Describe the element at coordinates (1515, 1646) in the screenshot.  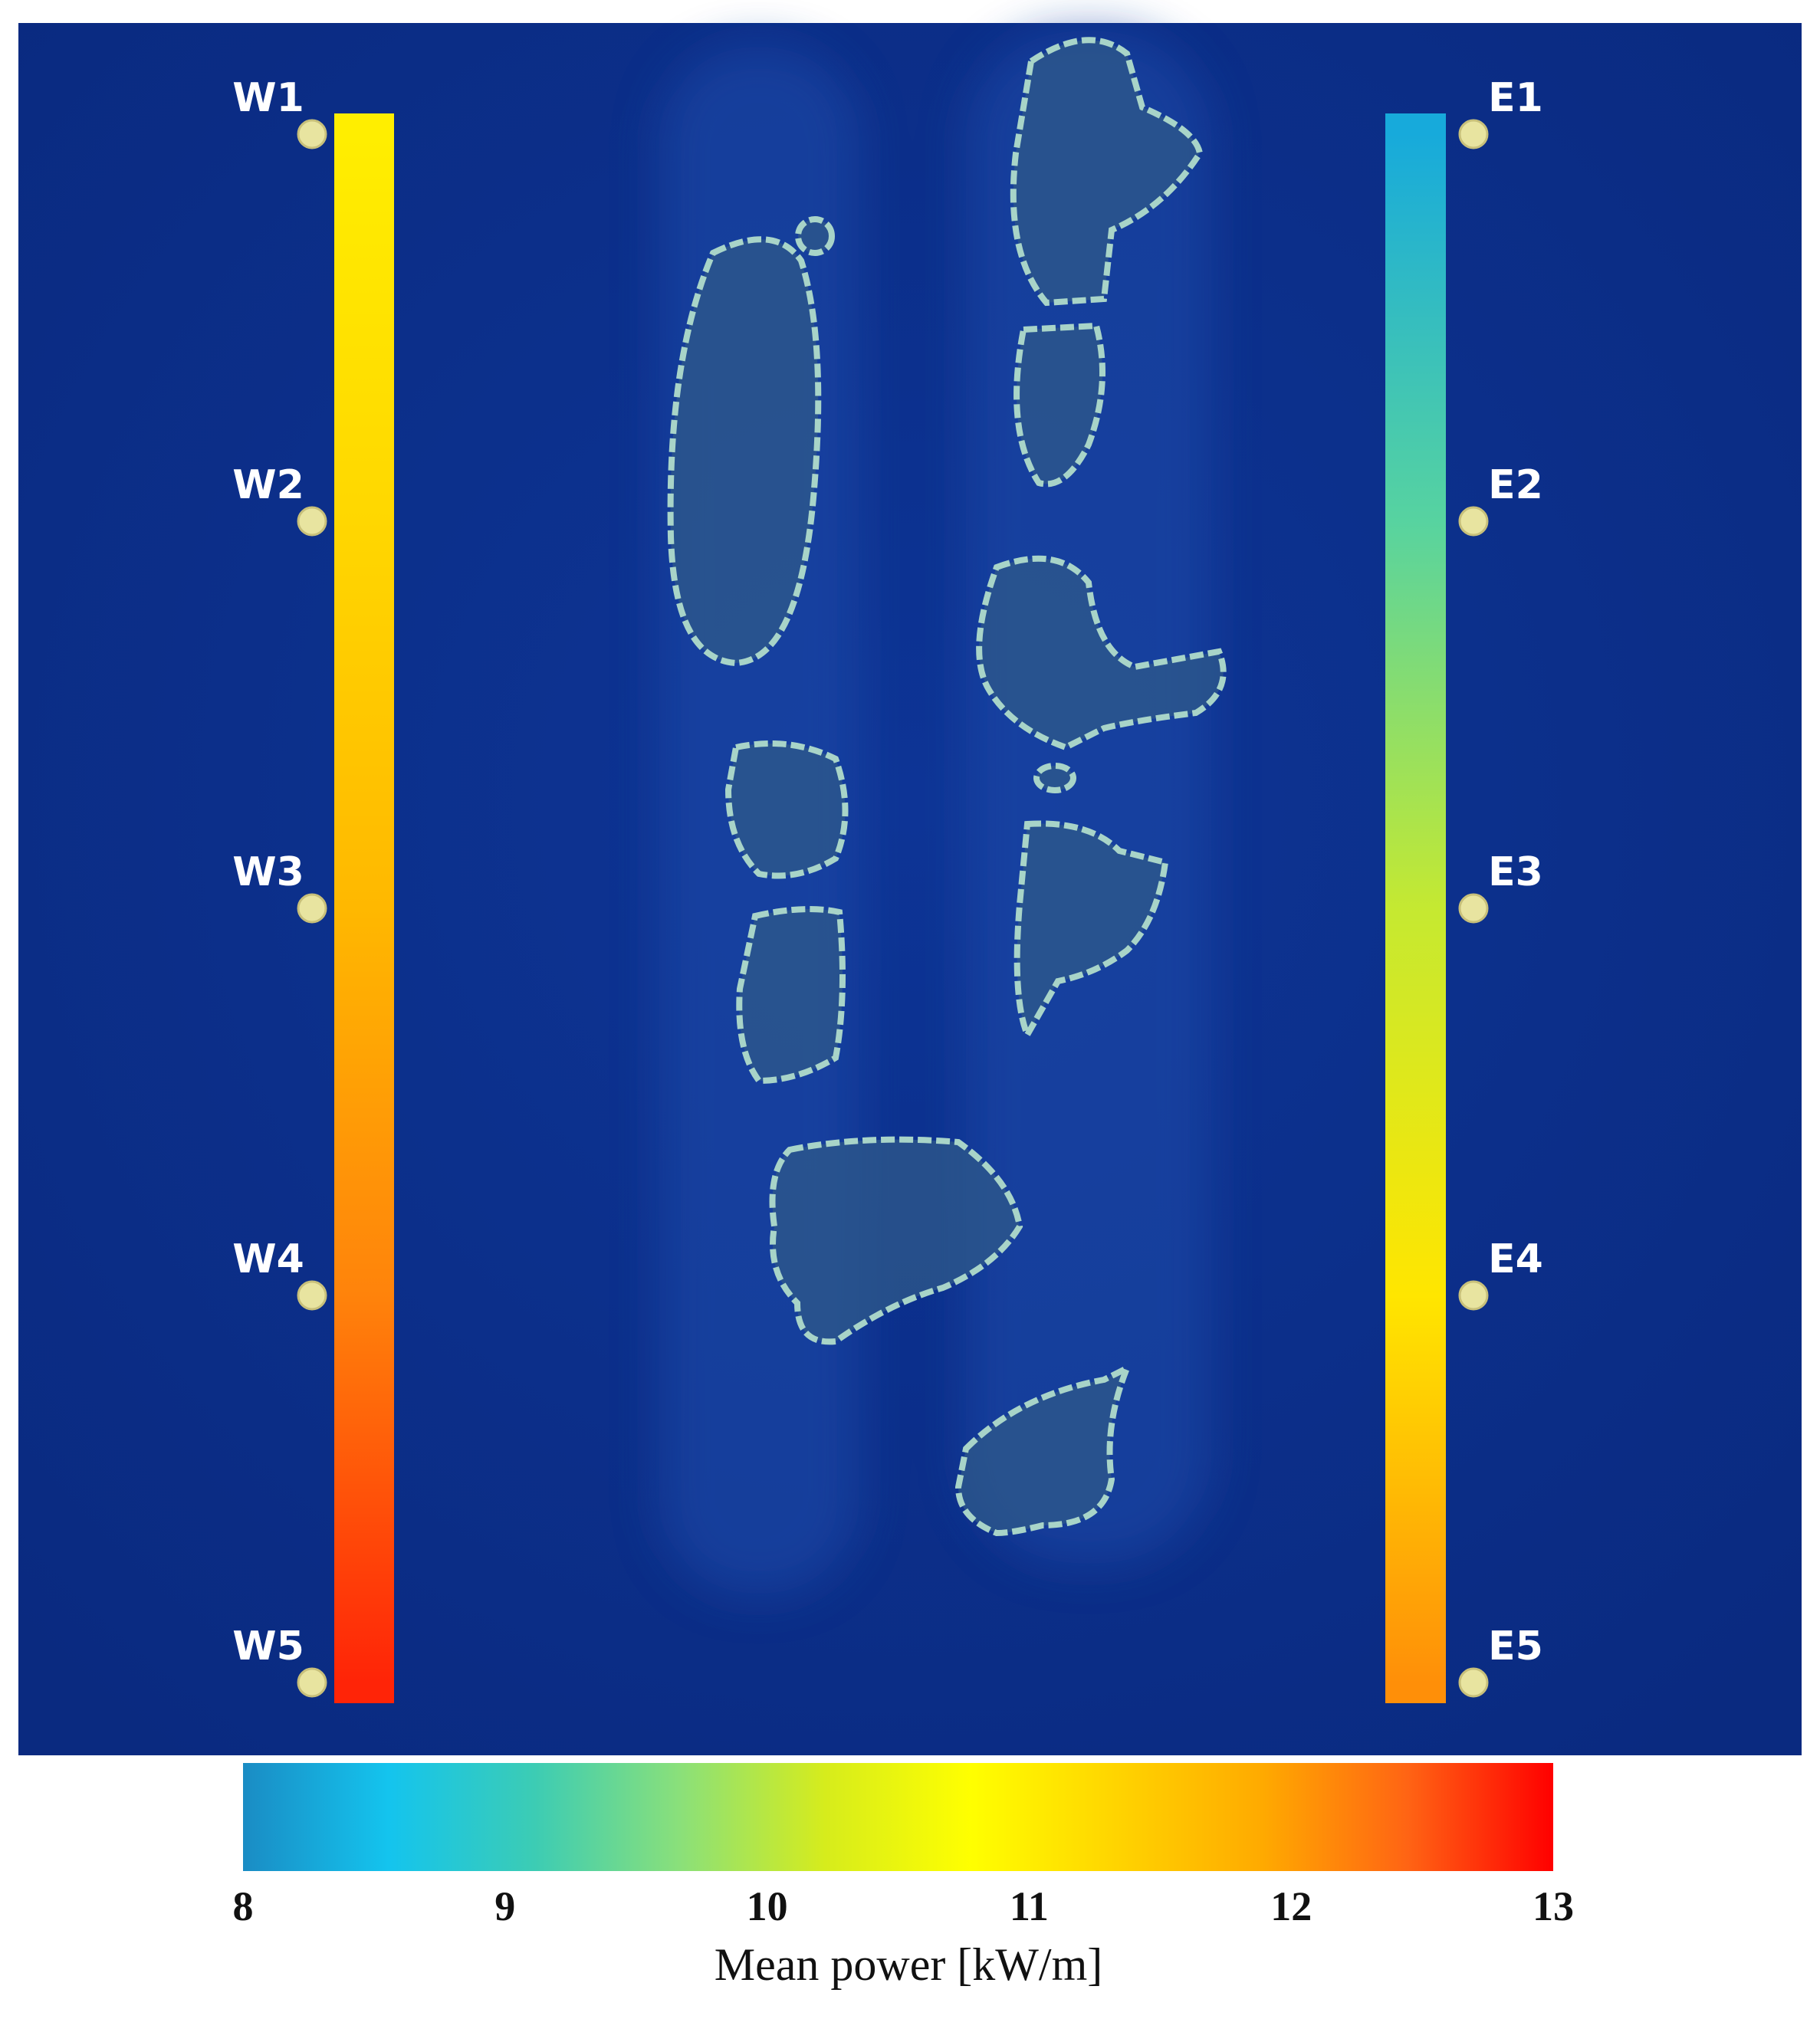
I see `station-label: E5` at that location.